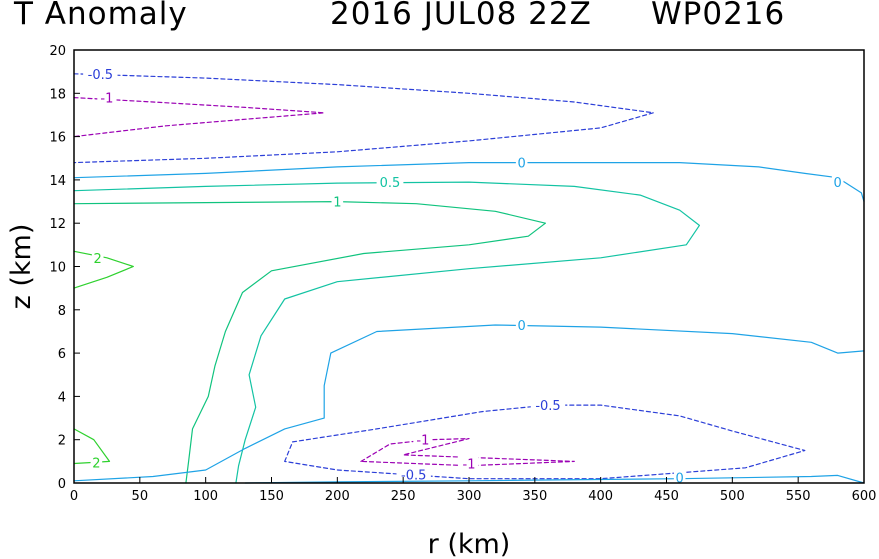 This screenshot has width=879, height=559. What do you see at coordinates (271, 496) in the screenshot?
I see `x-tick-label: 150` at bounding box center [271, 496].